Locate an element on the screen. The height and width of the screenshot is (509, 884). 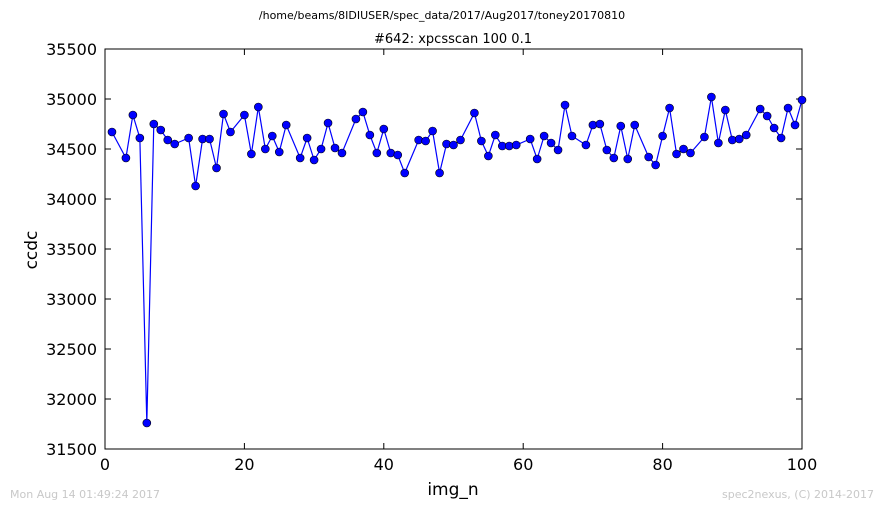
x-tick-label: 0 is located at coordinates (105, 464).